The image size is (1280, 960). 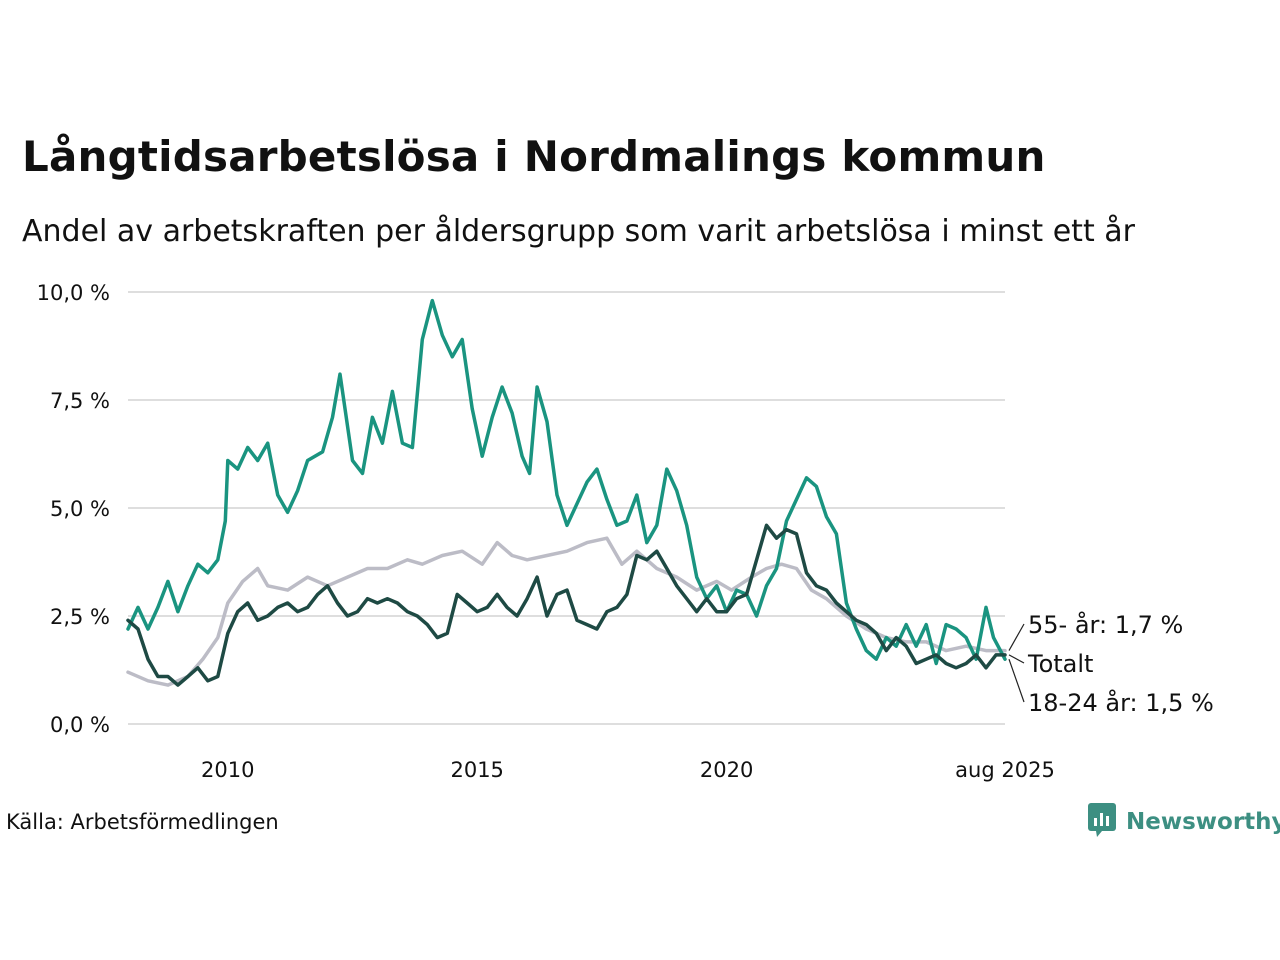 I want to click on y-axis-labels: 0,0 % 2,5 % 5,0 % 7,5 % 10,0 %, so click(x=73, y=509).